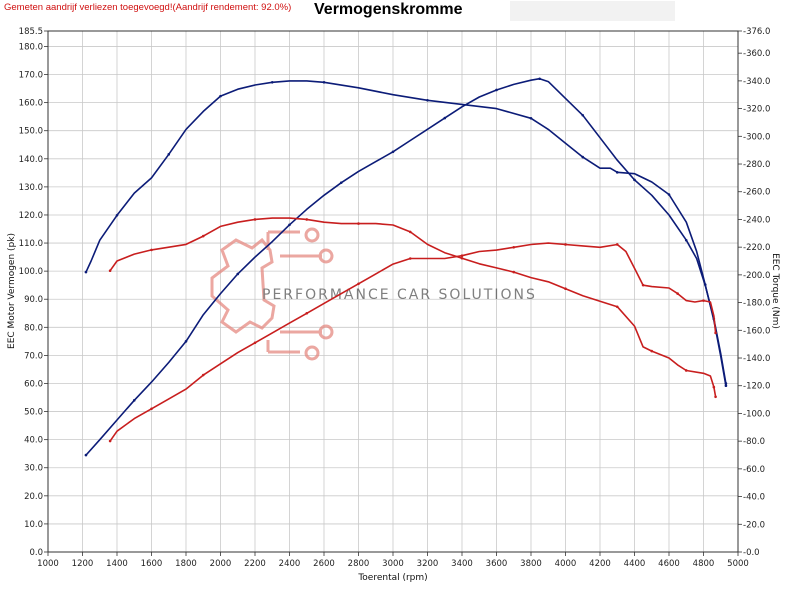  Describe the element at coordinates (393, 564) in the screenshot. I see `x-tick-label: 3000` at that location.